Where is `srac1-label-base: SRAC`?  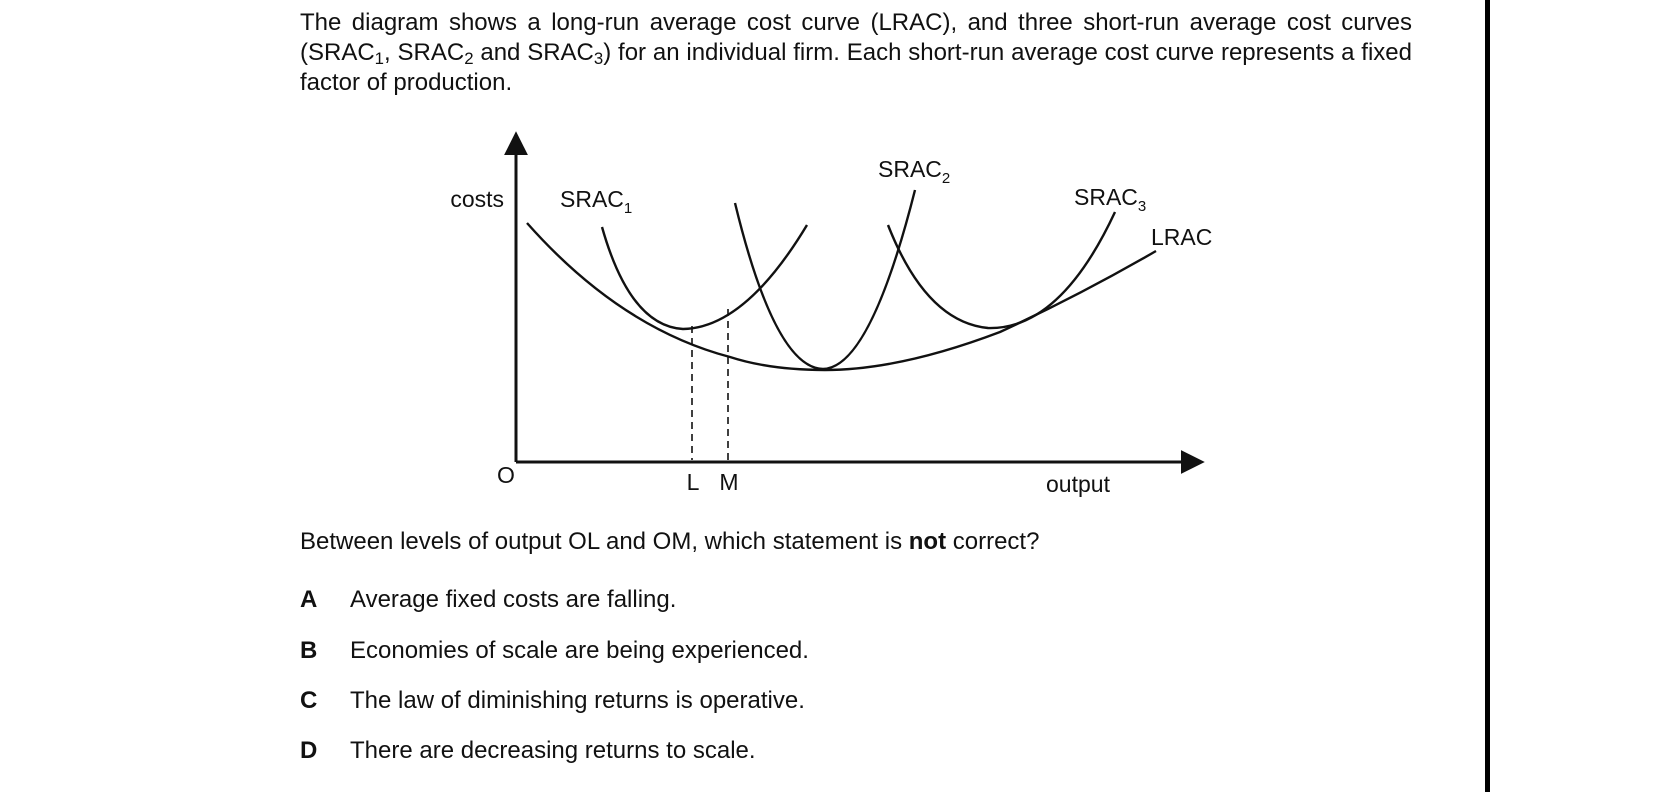
srac1-label-base: SRAC is located at coordinates (592, 199).